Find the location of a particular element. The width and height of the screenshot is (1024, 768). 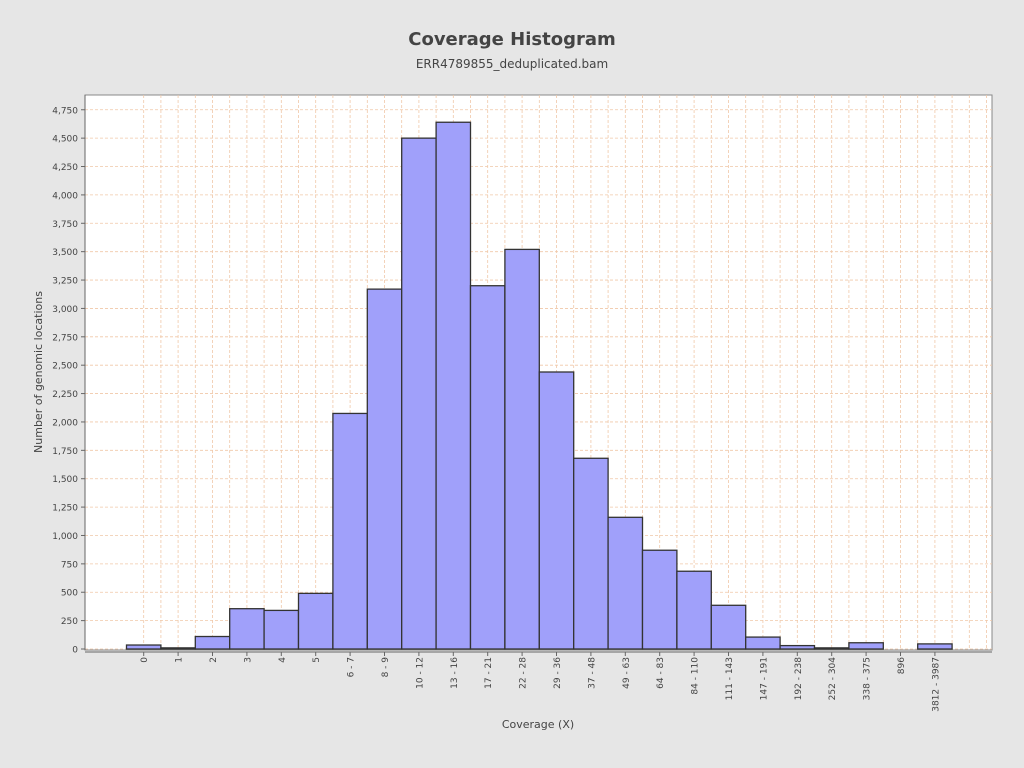

x-tick-label: 13 - 16 is located at coordinates (455, 673).